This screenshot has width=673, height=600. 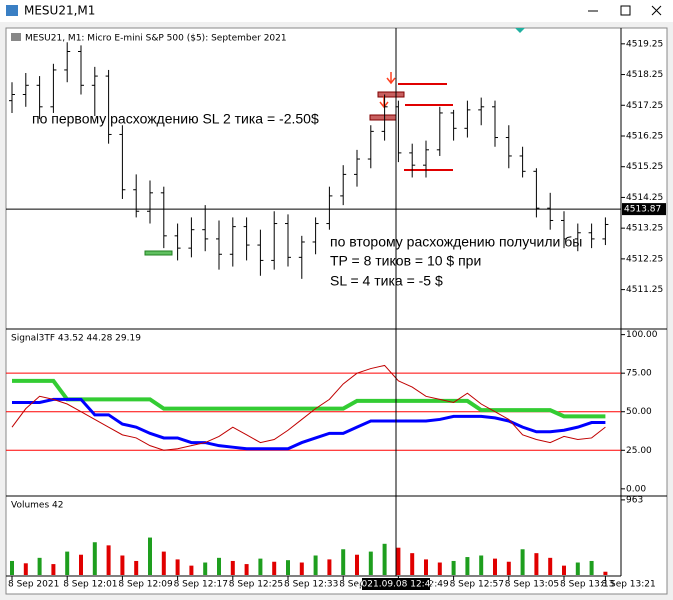 I want to click on crosshair-price: 4513.87, so click(x=642, y=210).